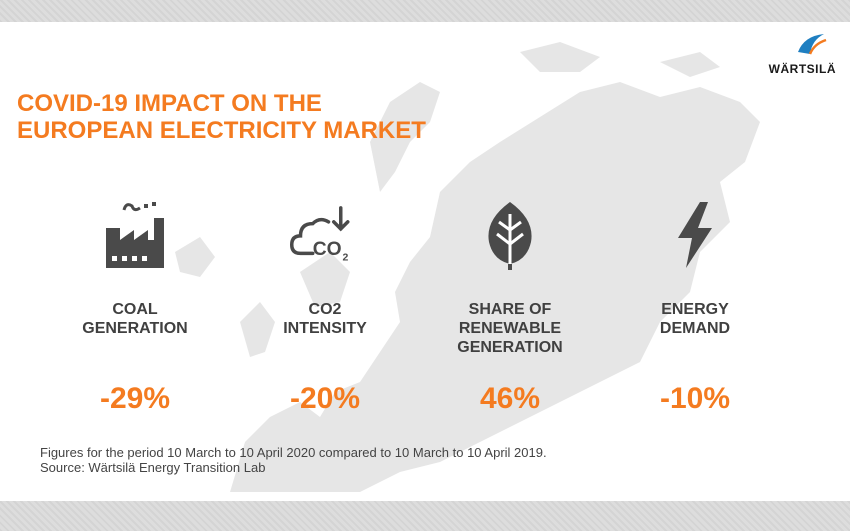 Image resolution: width=850 pixels, height=531 pixels. I want to click on metric-label-line: DEMAND, so click(695, 328).